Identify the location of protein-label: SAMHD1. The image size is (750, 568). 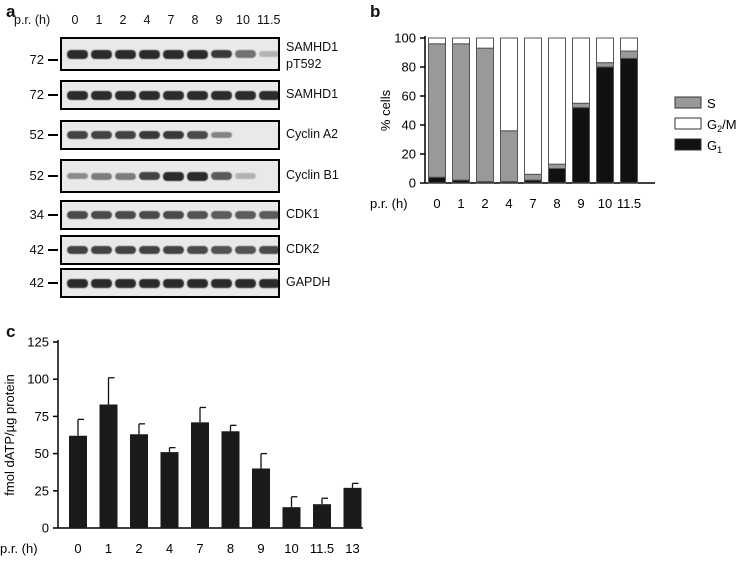
(312, 94).